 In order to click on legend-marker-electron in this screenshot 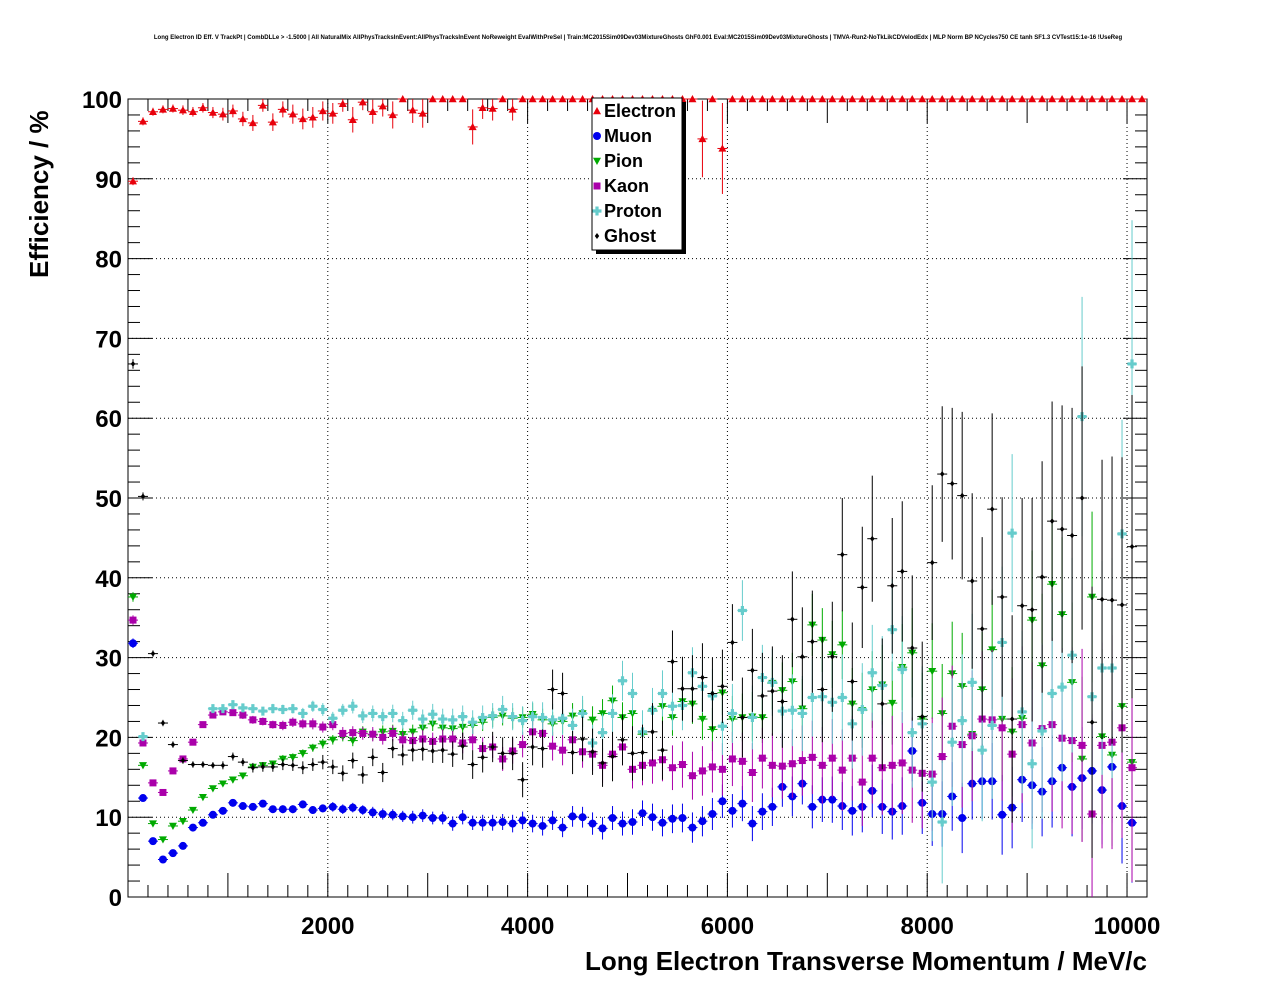, I will do `click(597, 111)`.